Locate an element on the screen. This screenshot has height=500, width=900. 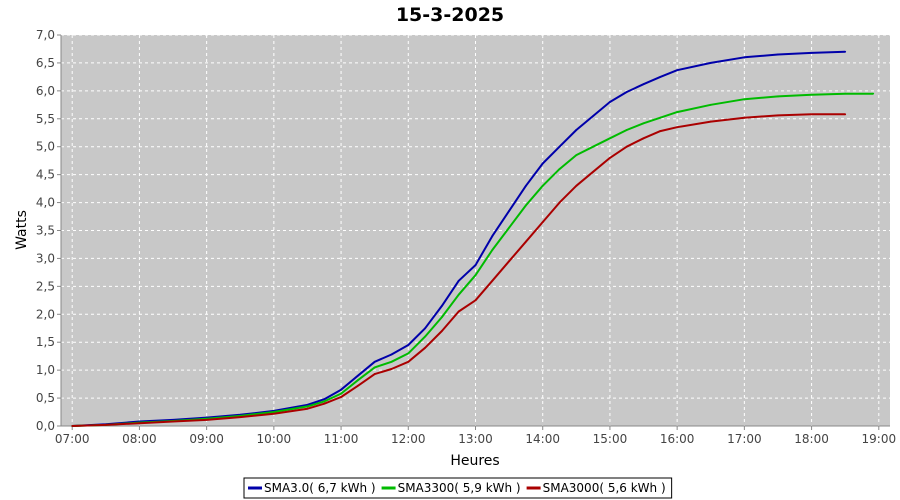
y-tick-label: 7,0 is located at coordinates (45, 35).